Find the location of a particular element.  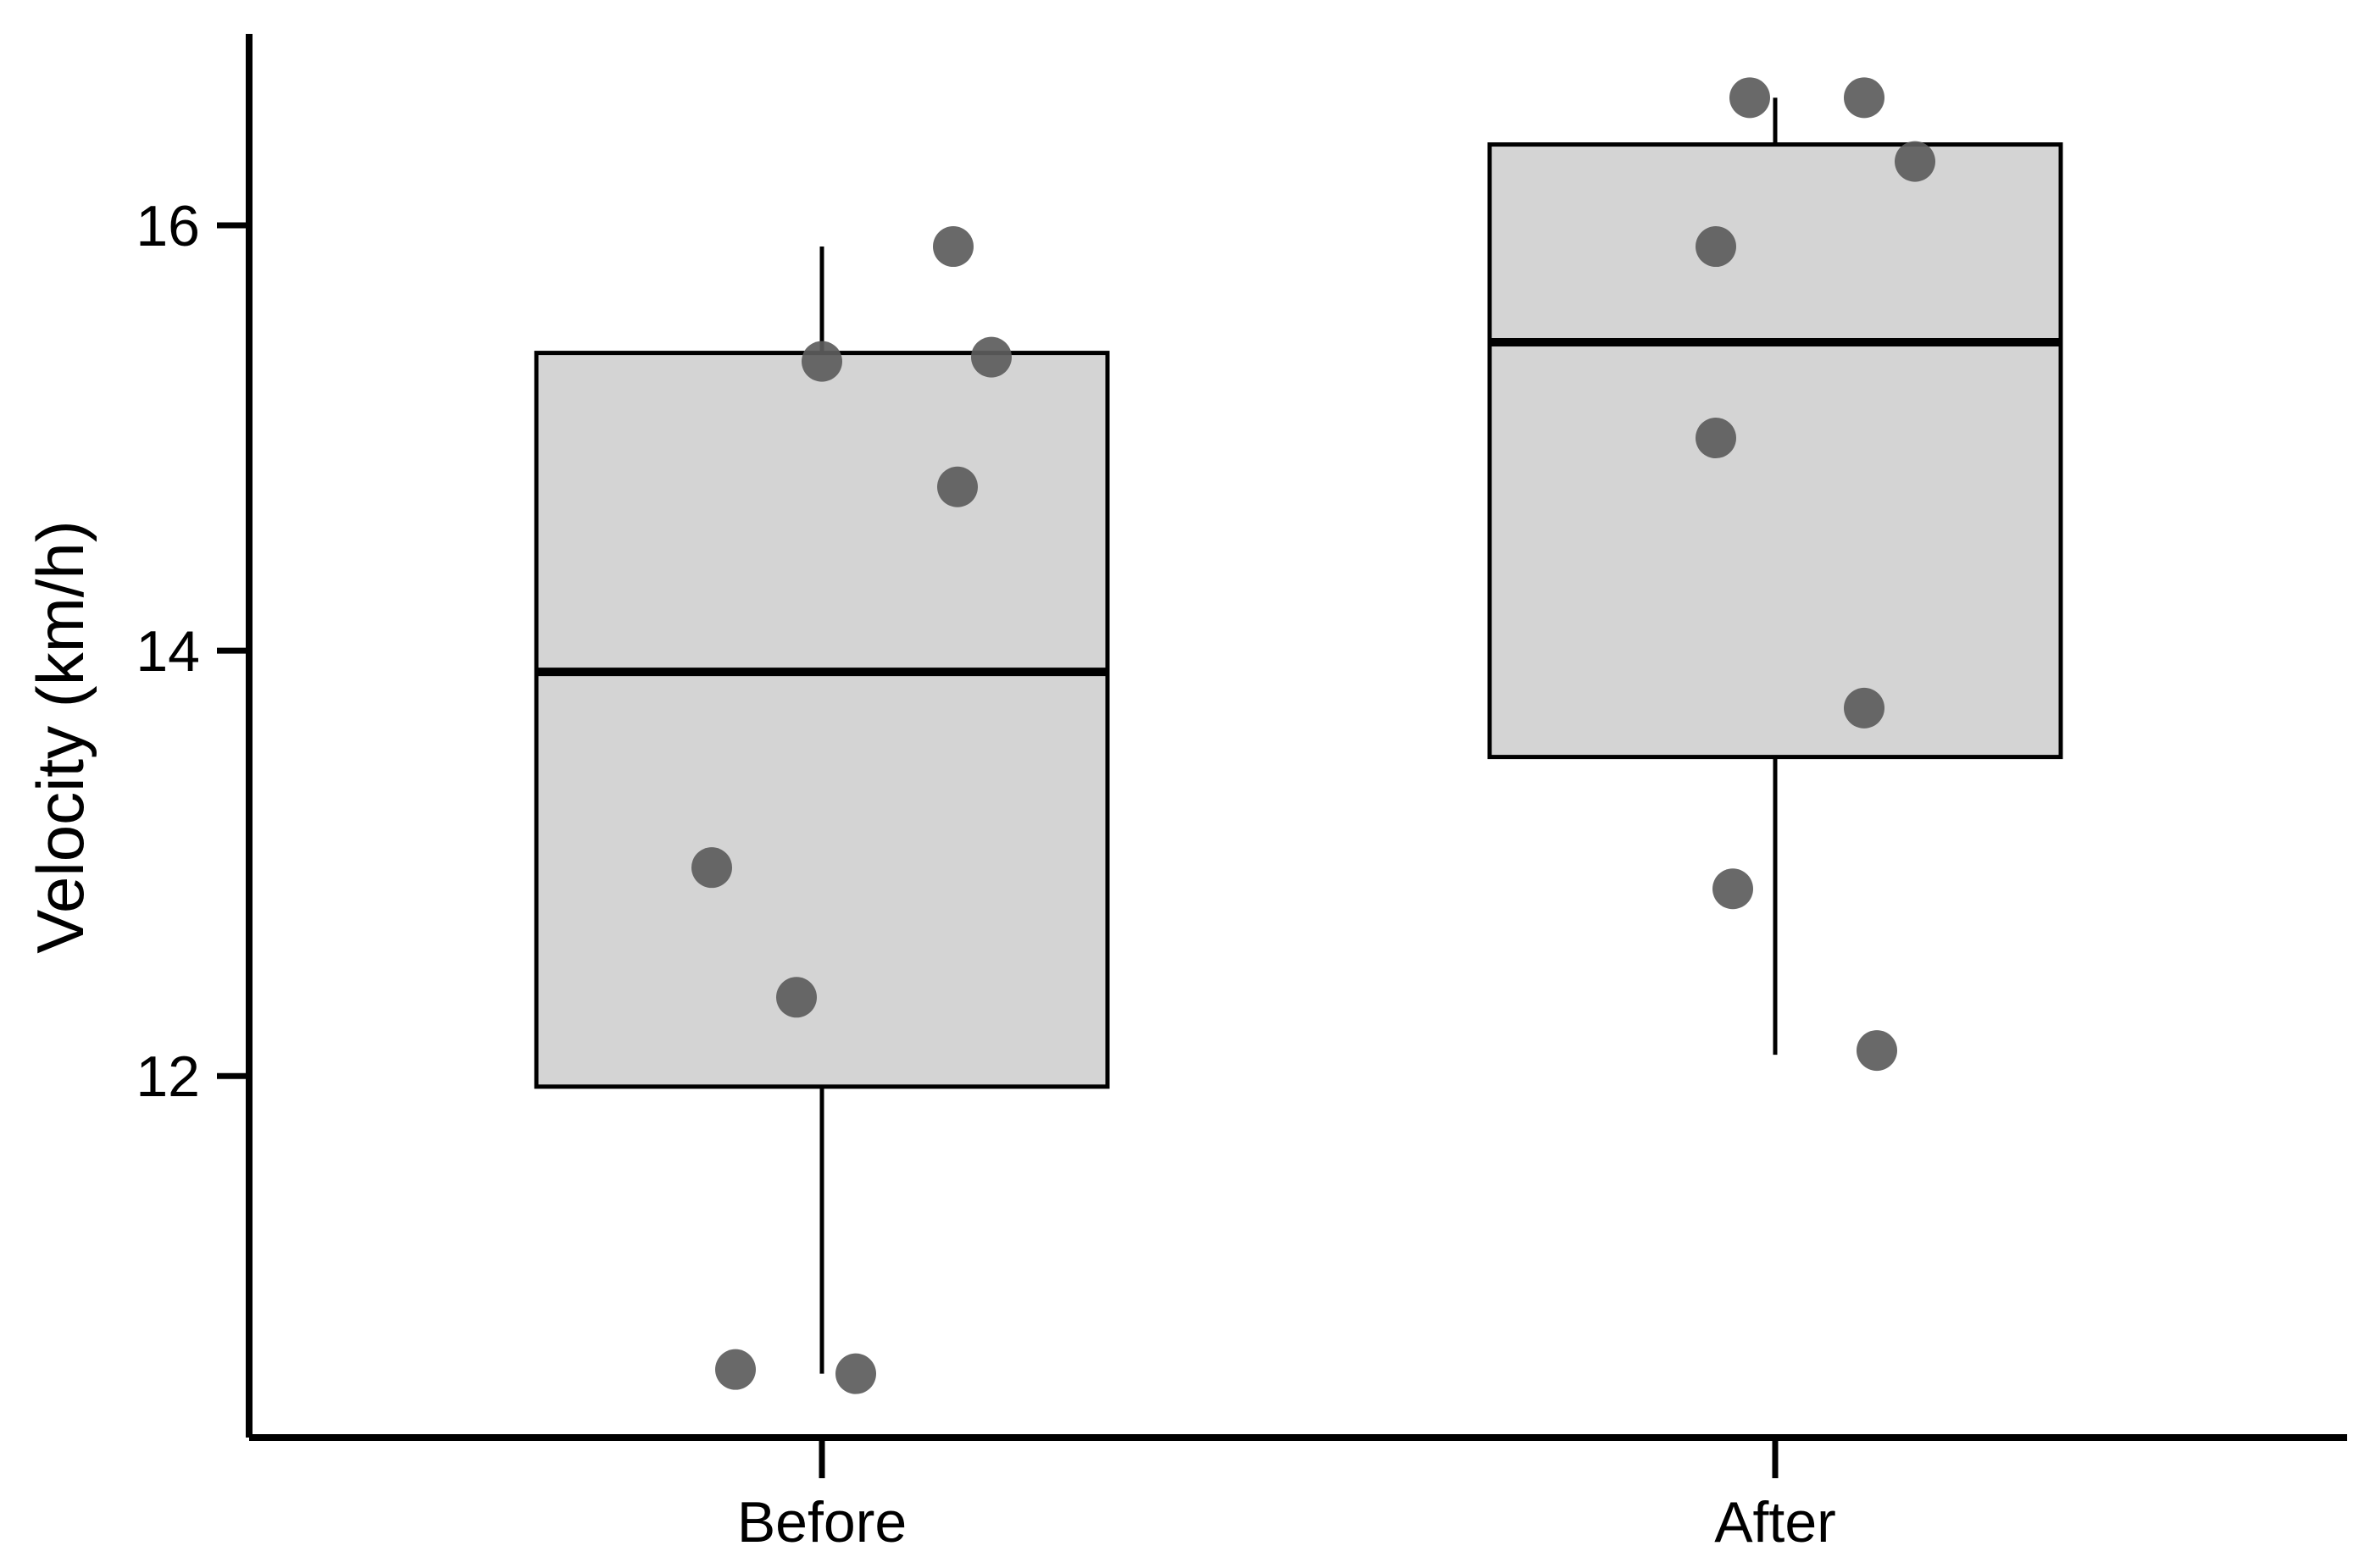

y-tick-label: 12 is located at coordinates (168, 1076).